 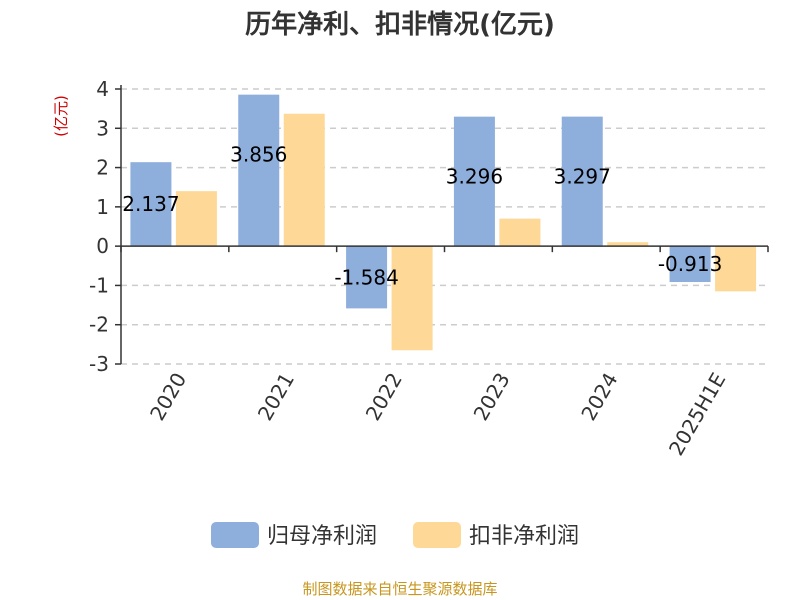 What do you see at coordinates (492, 396) in the screenshot?
I see `x-tick-label: 2023` at bounding box center [492, 396].